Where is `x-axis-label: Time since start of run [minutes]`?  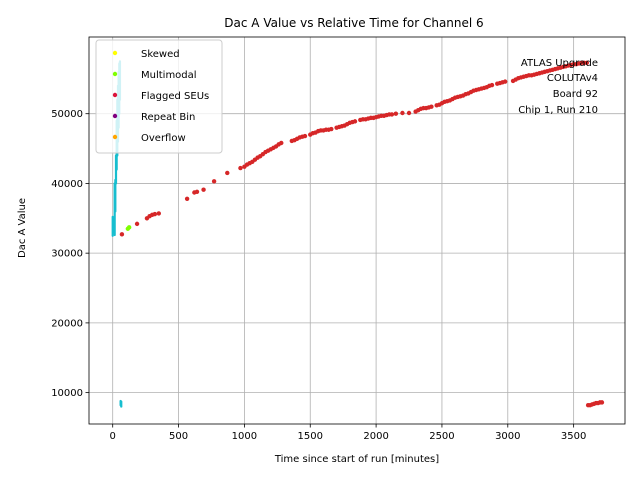 x-axis-label: Time since start of run [minutes] is located at coordinates (356, 459).